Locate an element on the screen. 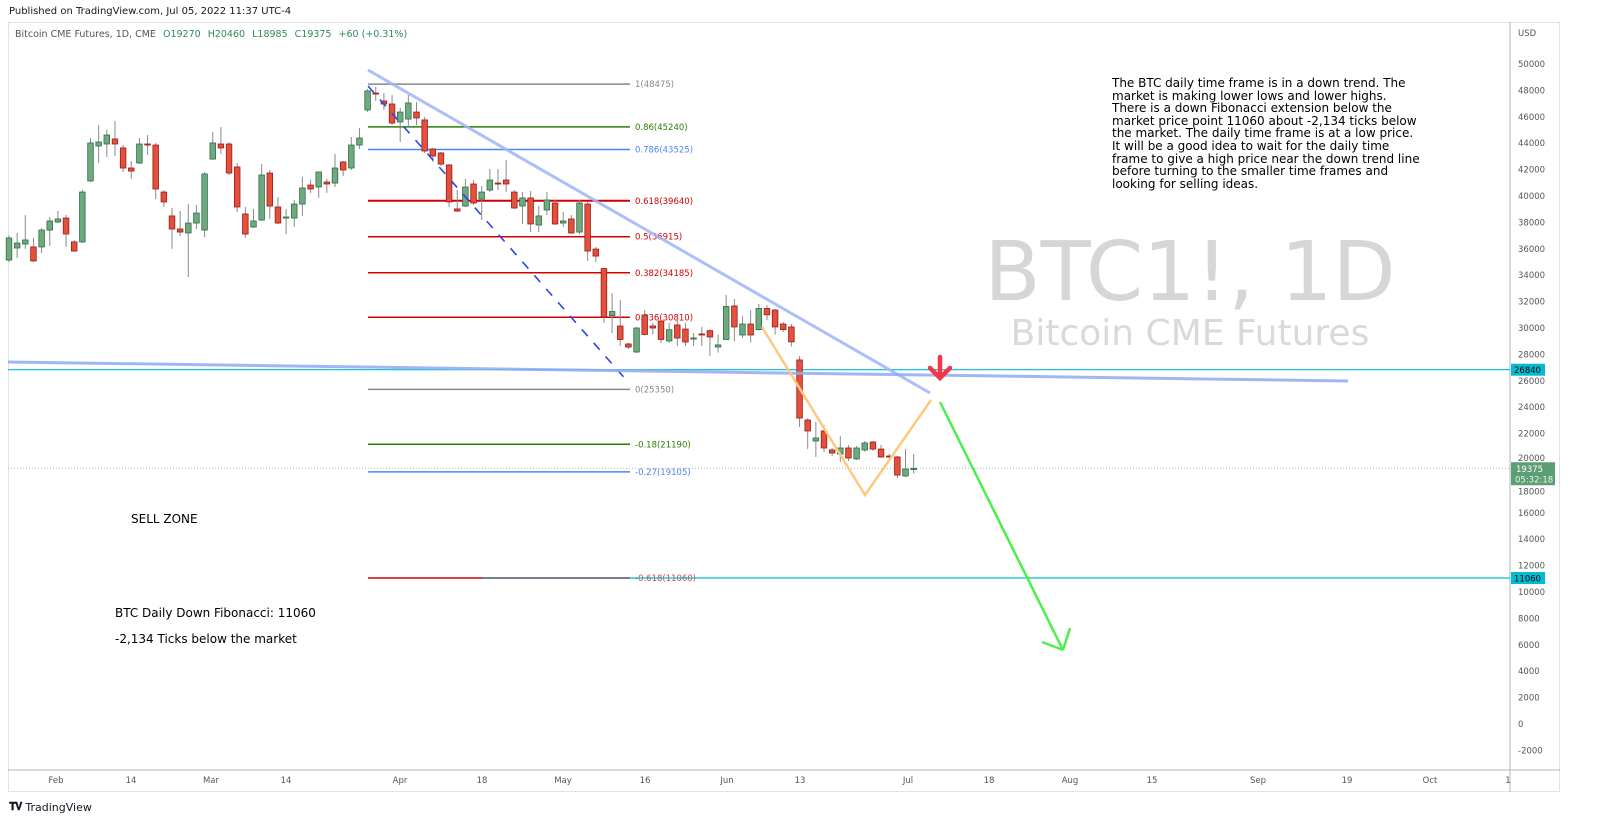 This screenshot has height=837, width=1600. price-tick-label: 40000 is located at coordinates (1531, 197).